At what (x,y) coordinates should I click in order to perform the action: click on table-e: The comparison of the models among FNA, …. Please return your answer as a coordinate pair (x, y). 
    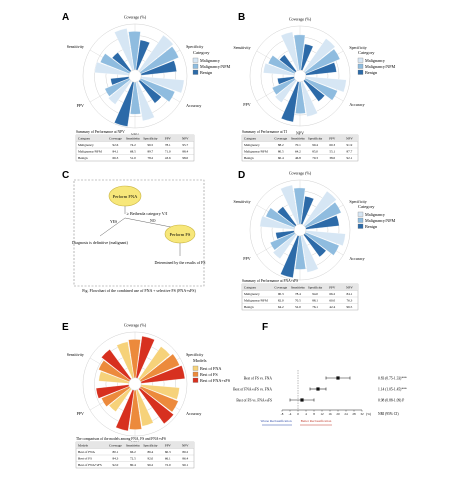
    Looking at the image, I should click on (135, 453).